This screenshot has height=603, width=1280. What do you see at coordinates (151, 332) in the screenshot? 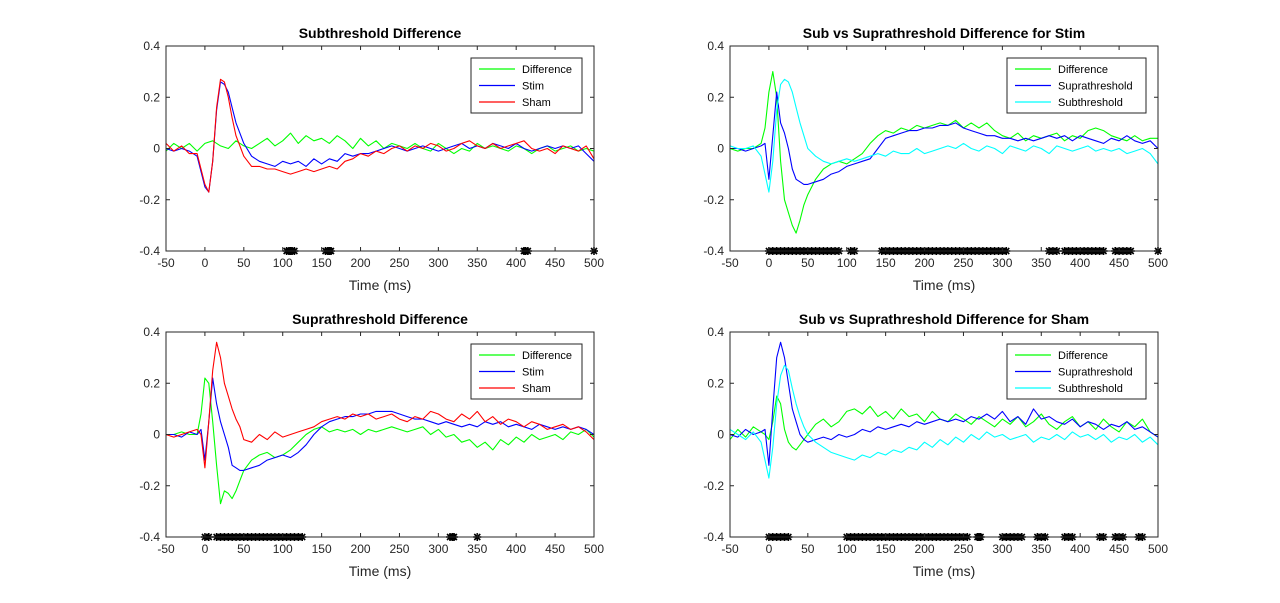
I see `chart-2-y-tick-label: 0.4` at bounding box center [151, 332].